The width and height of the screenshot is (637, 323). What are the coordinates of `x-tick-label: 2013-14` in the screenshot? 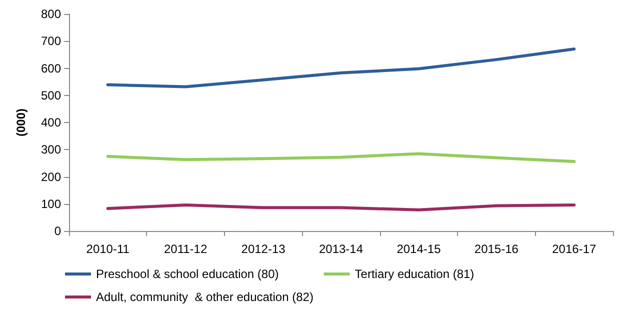 It's located at (341, 249).